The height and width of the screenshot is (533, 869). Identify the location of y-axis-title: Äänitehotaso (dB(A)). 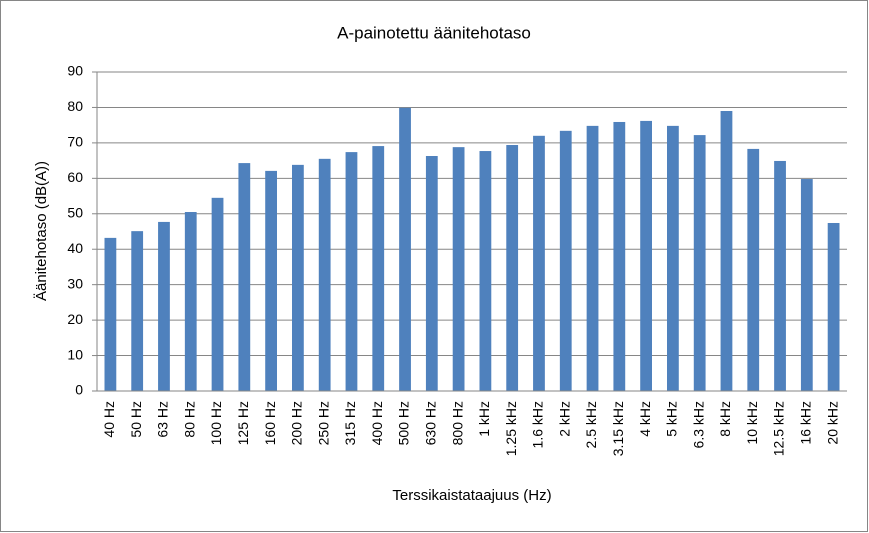
(41, 231).